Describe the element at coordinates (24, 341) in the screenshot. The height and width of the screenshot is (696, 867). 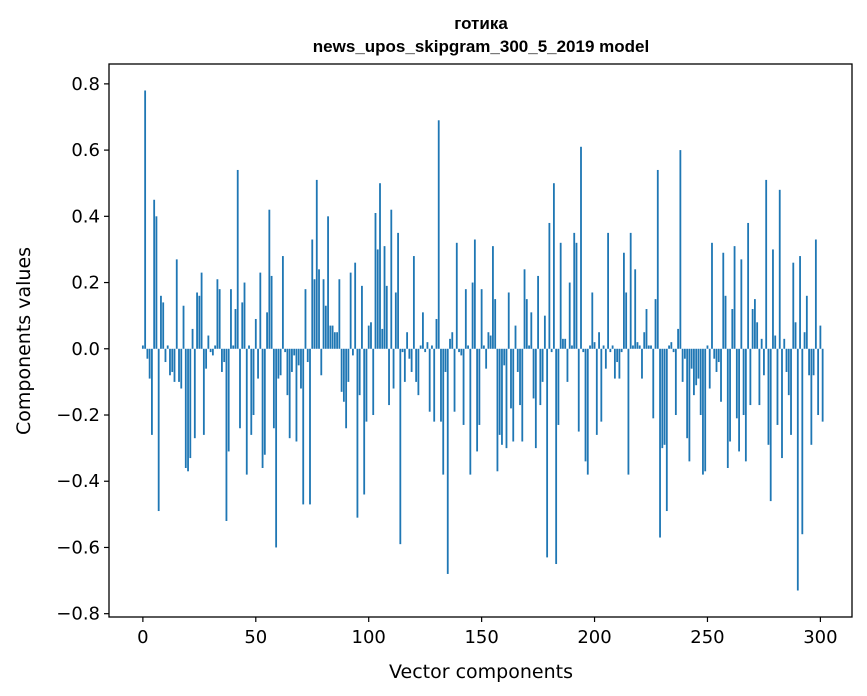
I see `y-axis-label: Components values` at that location.